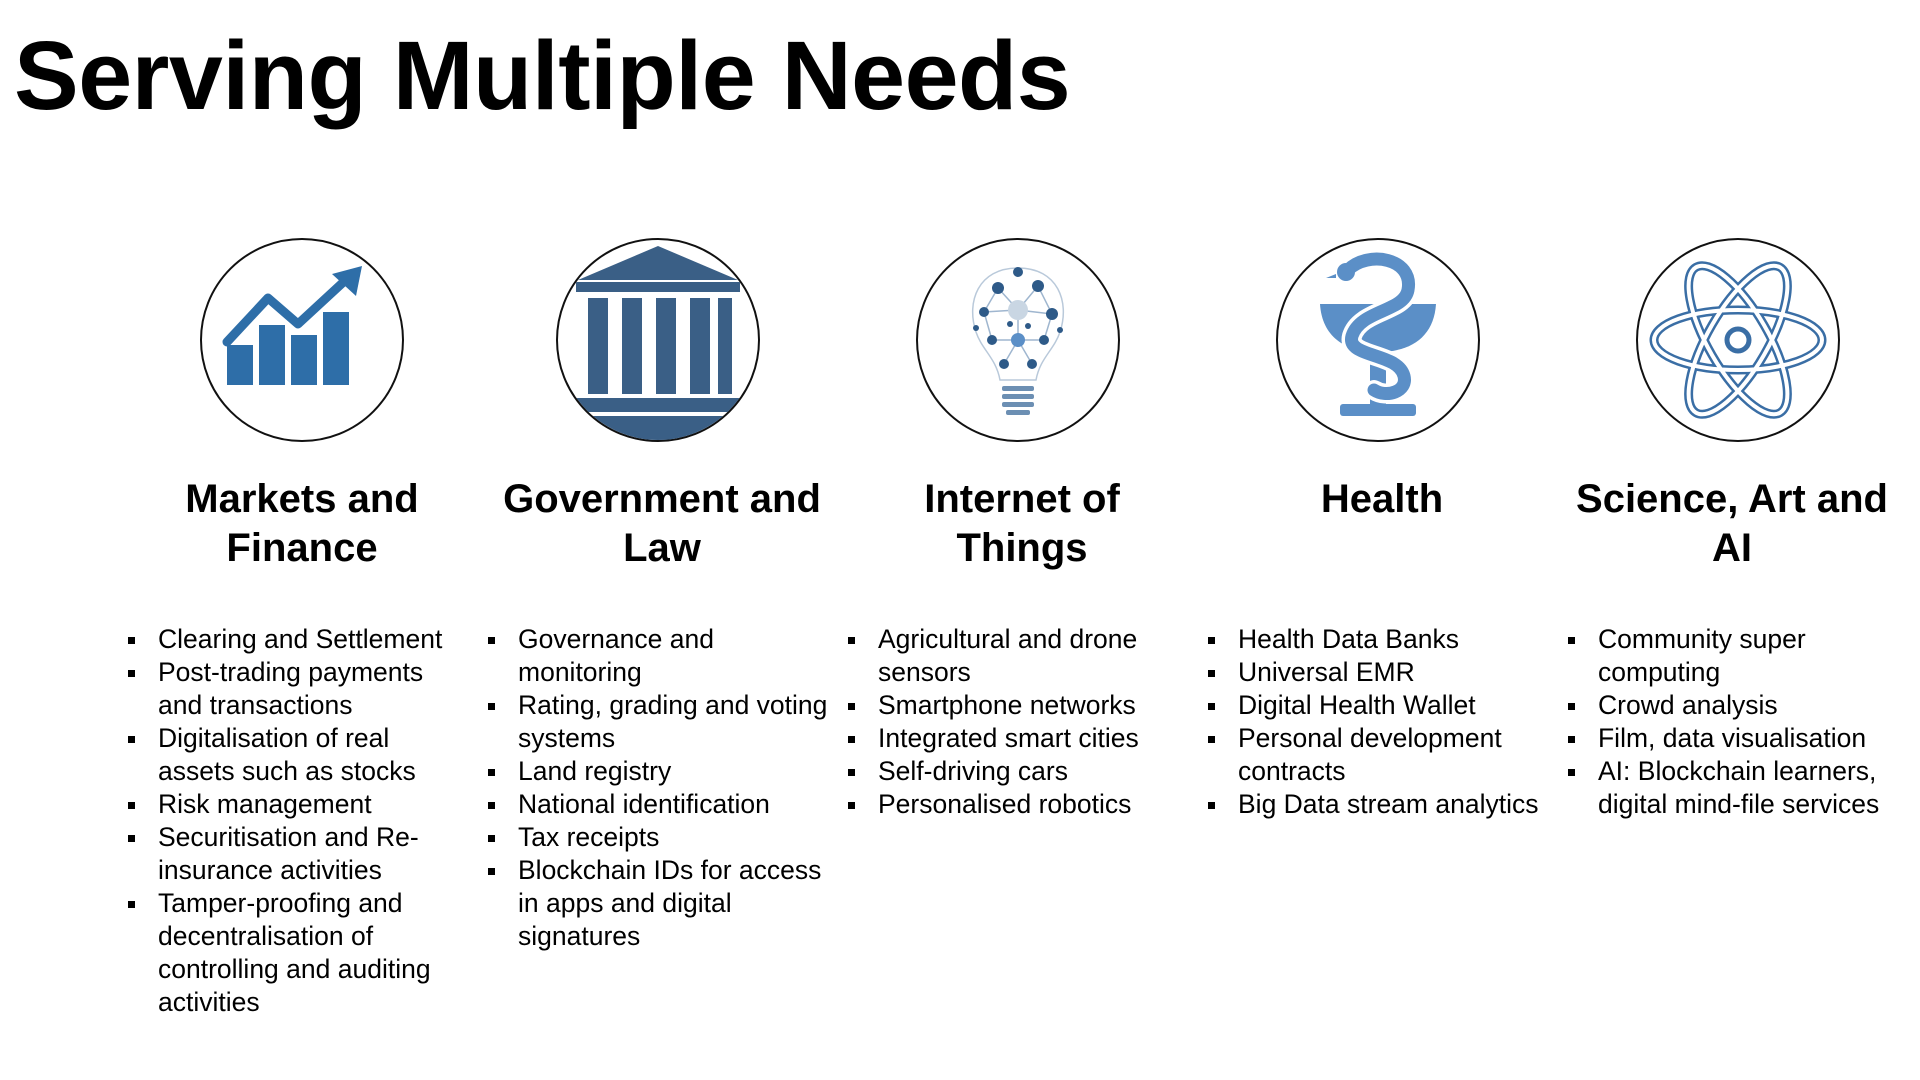 Image resolution: width=1920 pixels, height=1080 pixels. I want to click on list-item: Digital Health Wallet, so click(1378, 705).